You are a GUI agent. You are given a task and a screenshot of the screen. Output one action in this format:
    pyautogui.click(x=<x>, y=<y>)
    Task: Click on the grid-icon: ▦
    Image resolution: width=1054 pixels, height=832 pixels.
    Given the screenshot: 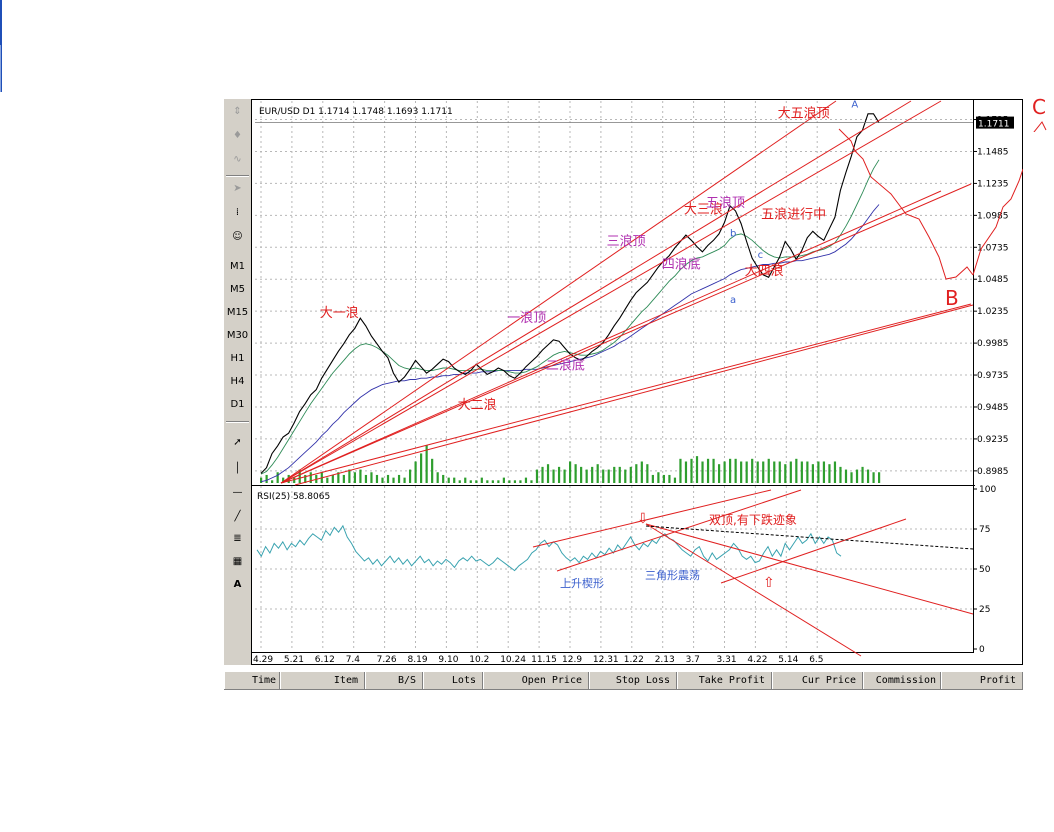 What is the action you would take?
    pyautogui.click(x=237, y=561)
    